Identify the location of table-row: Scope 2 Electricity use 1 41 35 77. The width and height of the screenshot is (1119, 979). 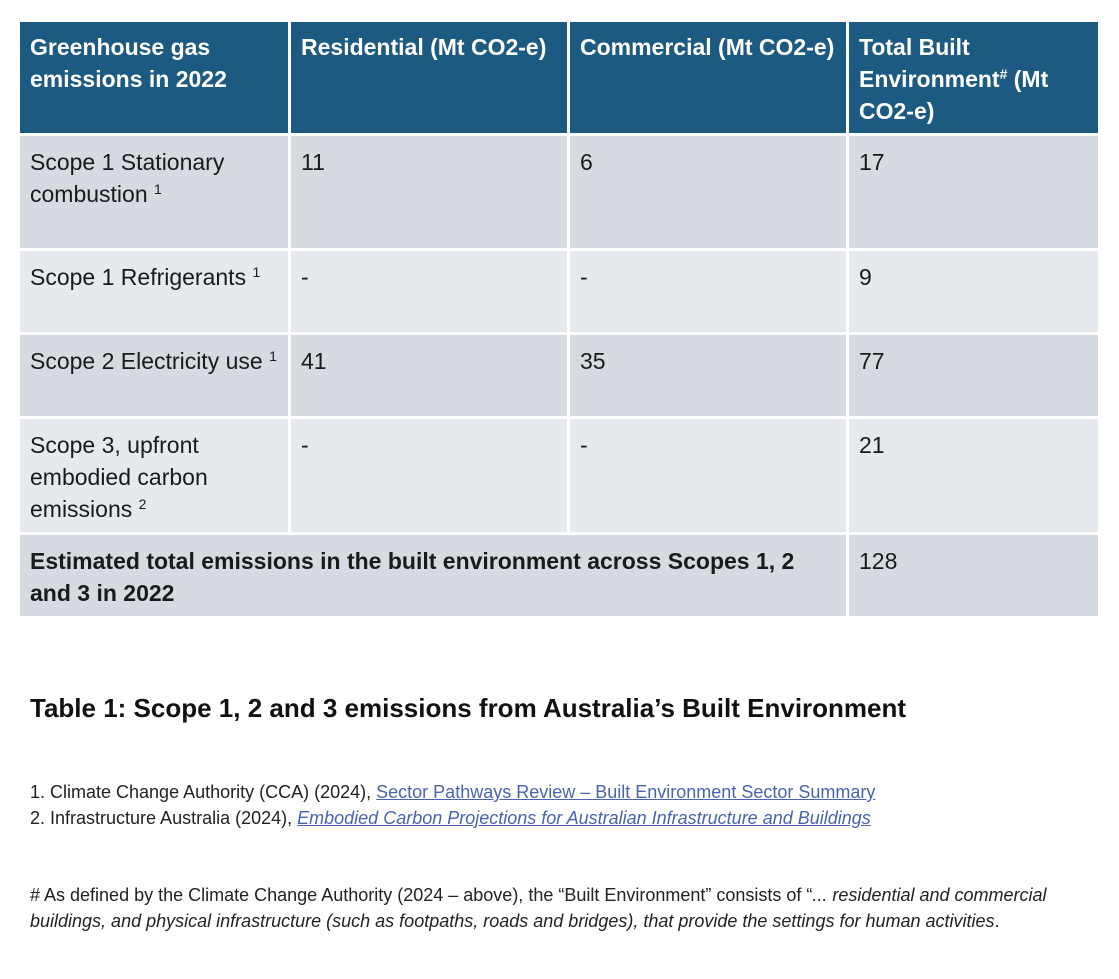
(559, 375).